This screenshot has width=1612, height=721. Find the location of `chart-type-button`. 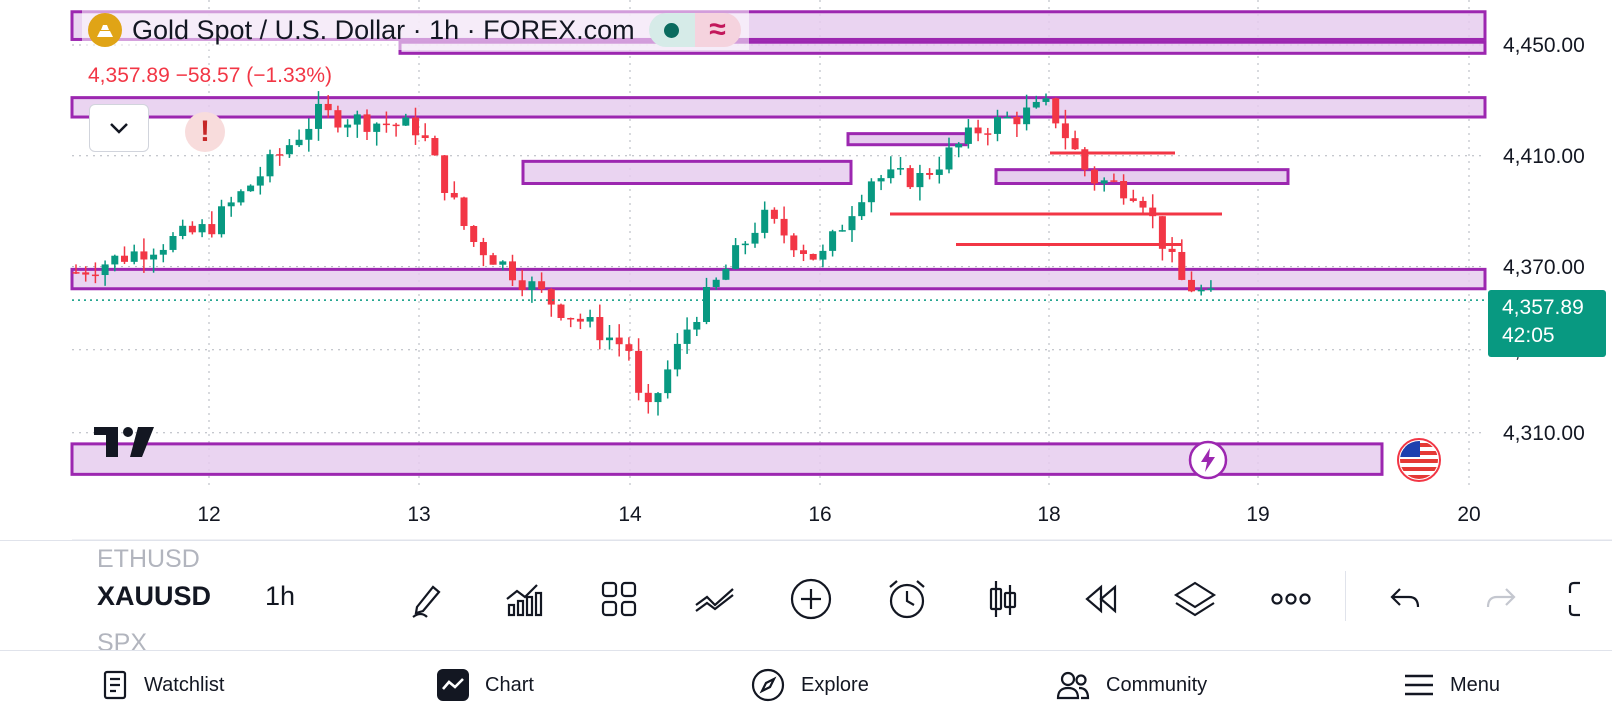

chart-type-button is located at coordinates (1003, 599).